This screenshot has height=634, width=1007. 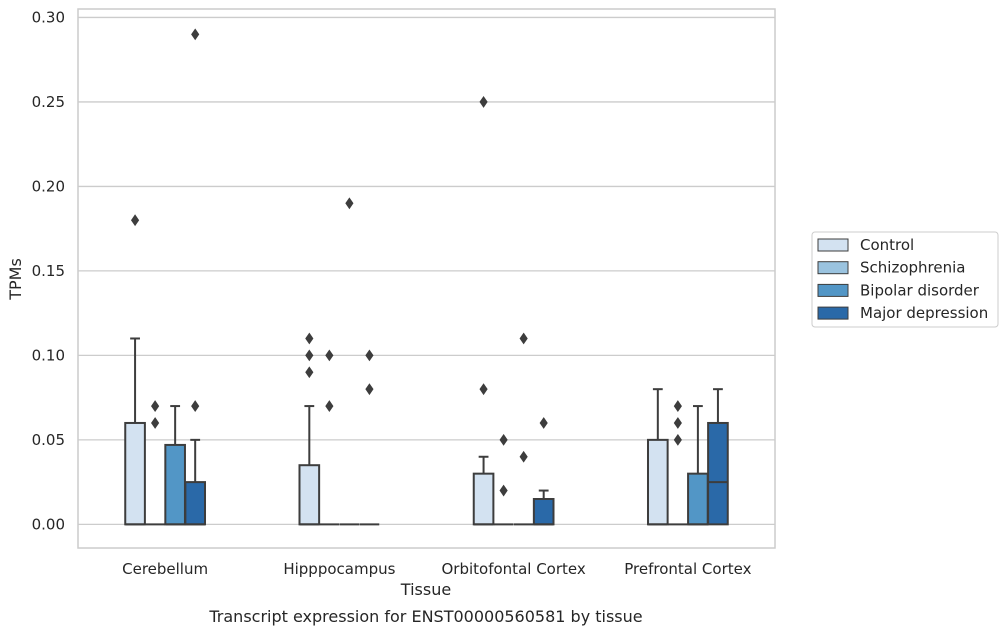 I want to click on y-tick-label: 0.25, so click(x=48, y=102).